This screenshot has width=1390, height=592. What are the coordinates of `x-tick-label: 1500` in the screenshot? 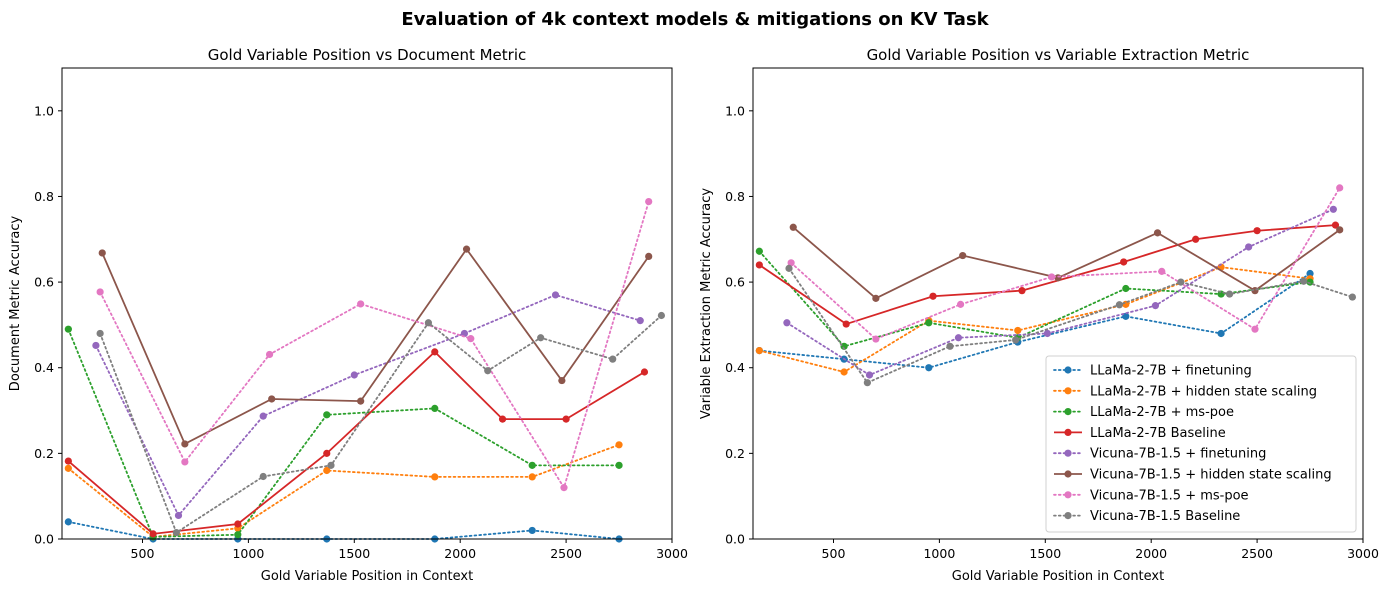 It's located at (1045, 553).